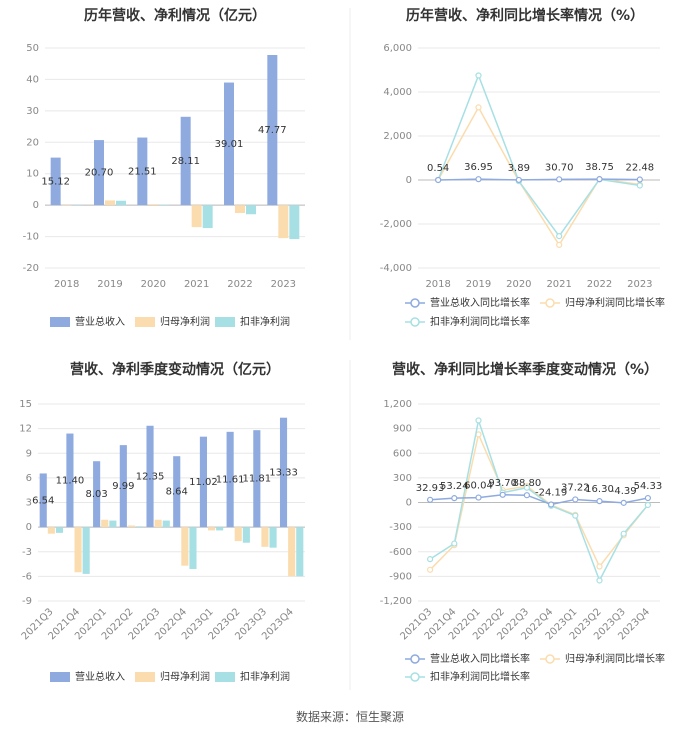 The width and height of the screenshot is (700, 734). I want to click on bar-value-label: 15.12, so click(55, 181).